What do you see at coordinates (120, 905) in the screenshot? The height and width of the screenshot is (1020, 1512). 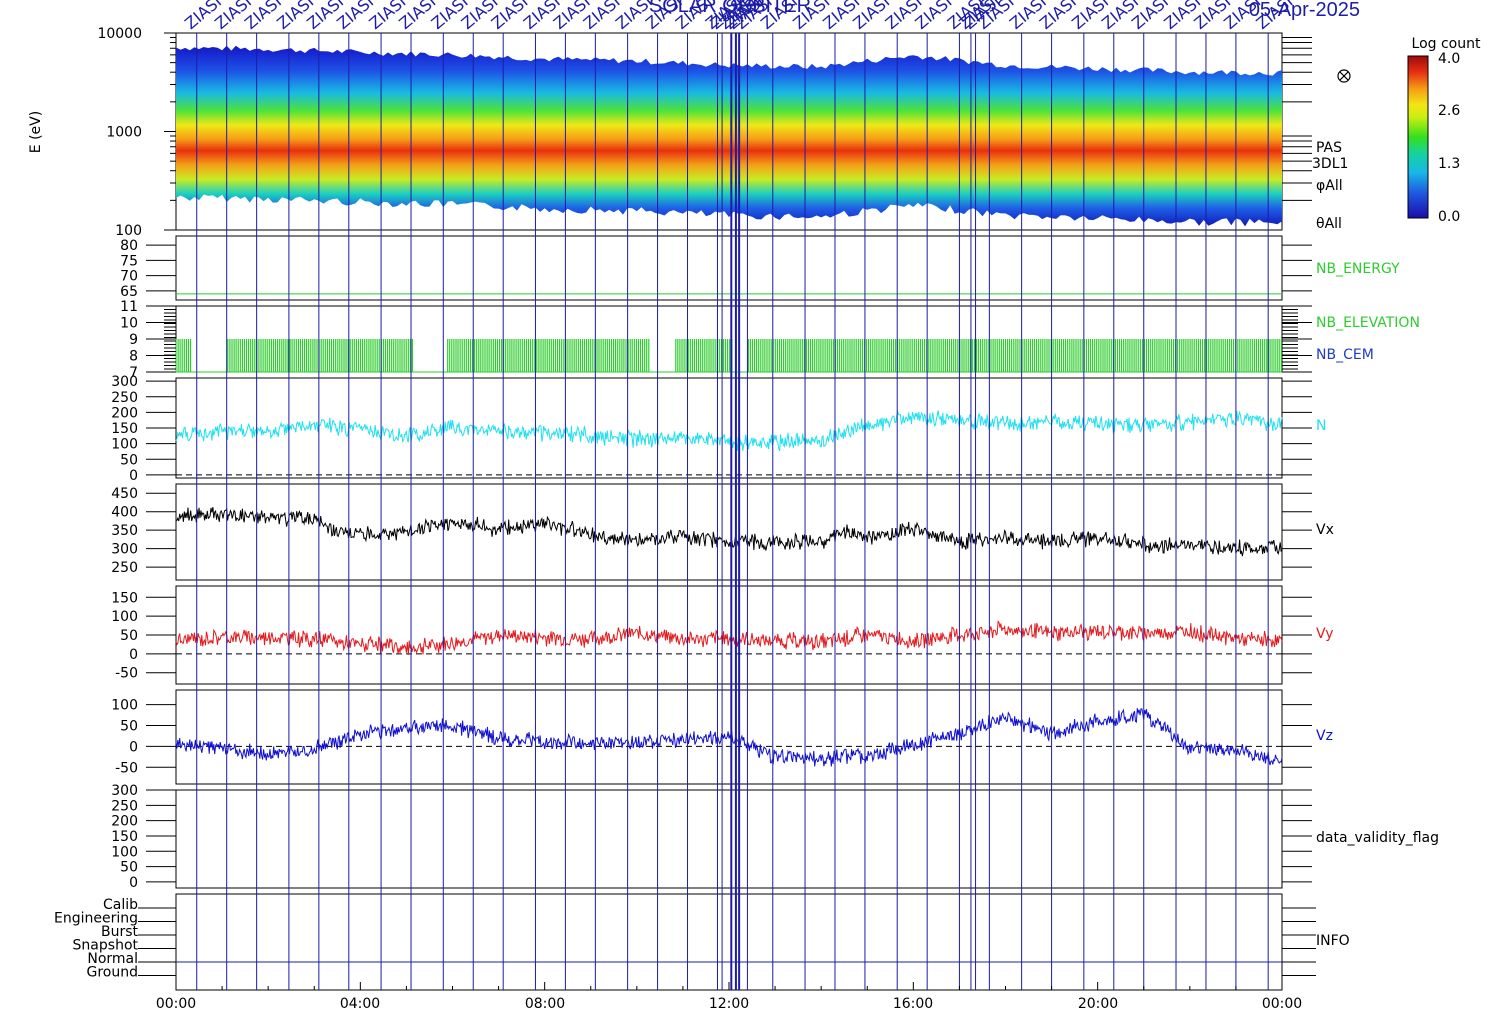 I see `info-tick-label: Calib` at bounding box center [120, 905].